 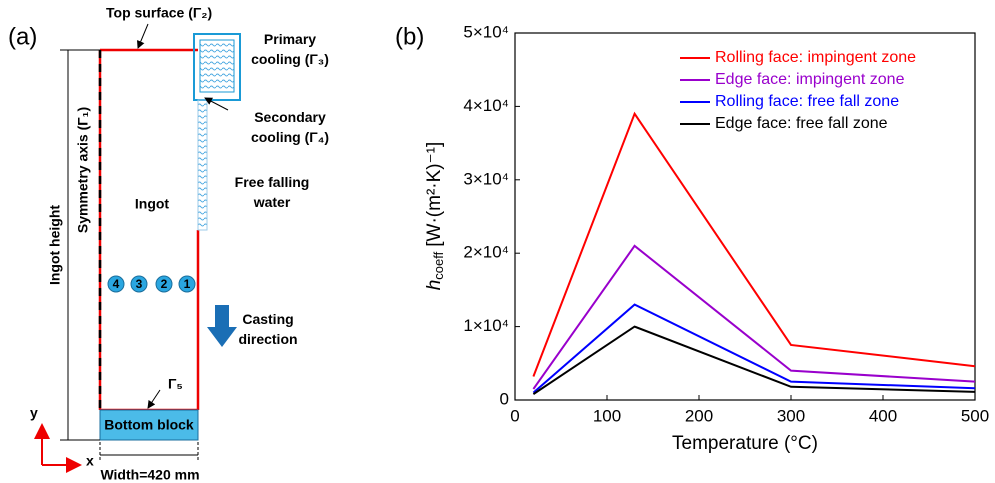 What do you see at coordinates (486, 252) in the screenshot?
I see `y-tick-label: 2×10⁴` at bounding box center [486, 252].